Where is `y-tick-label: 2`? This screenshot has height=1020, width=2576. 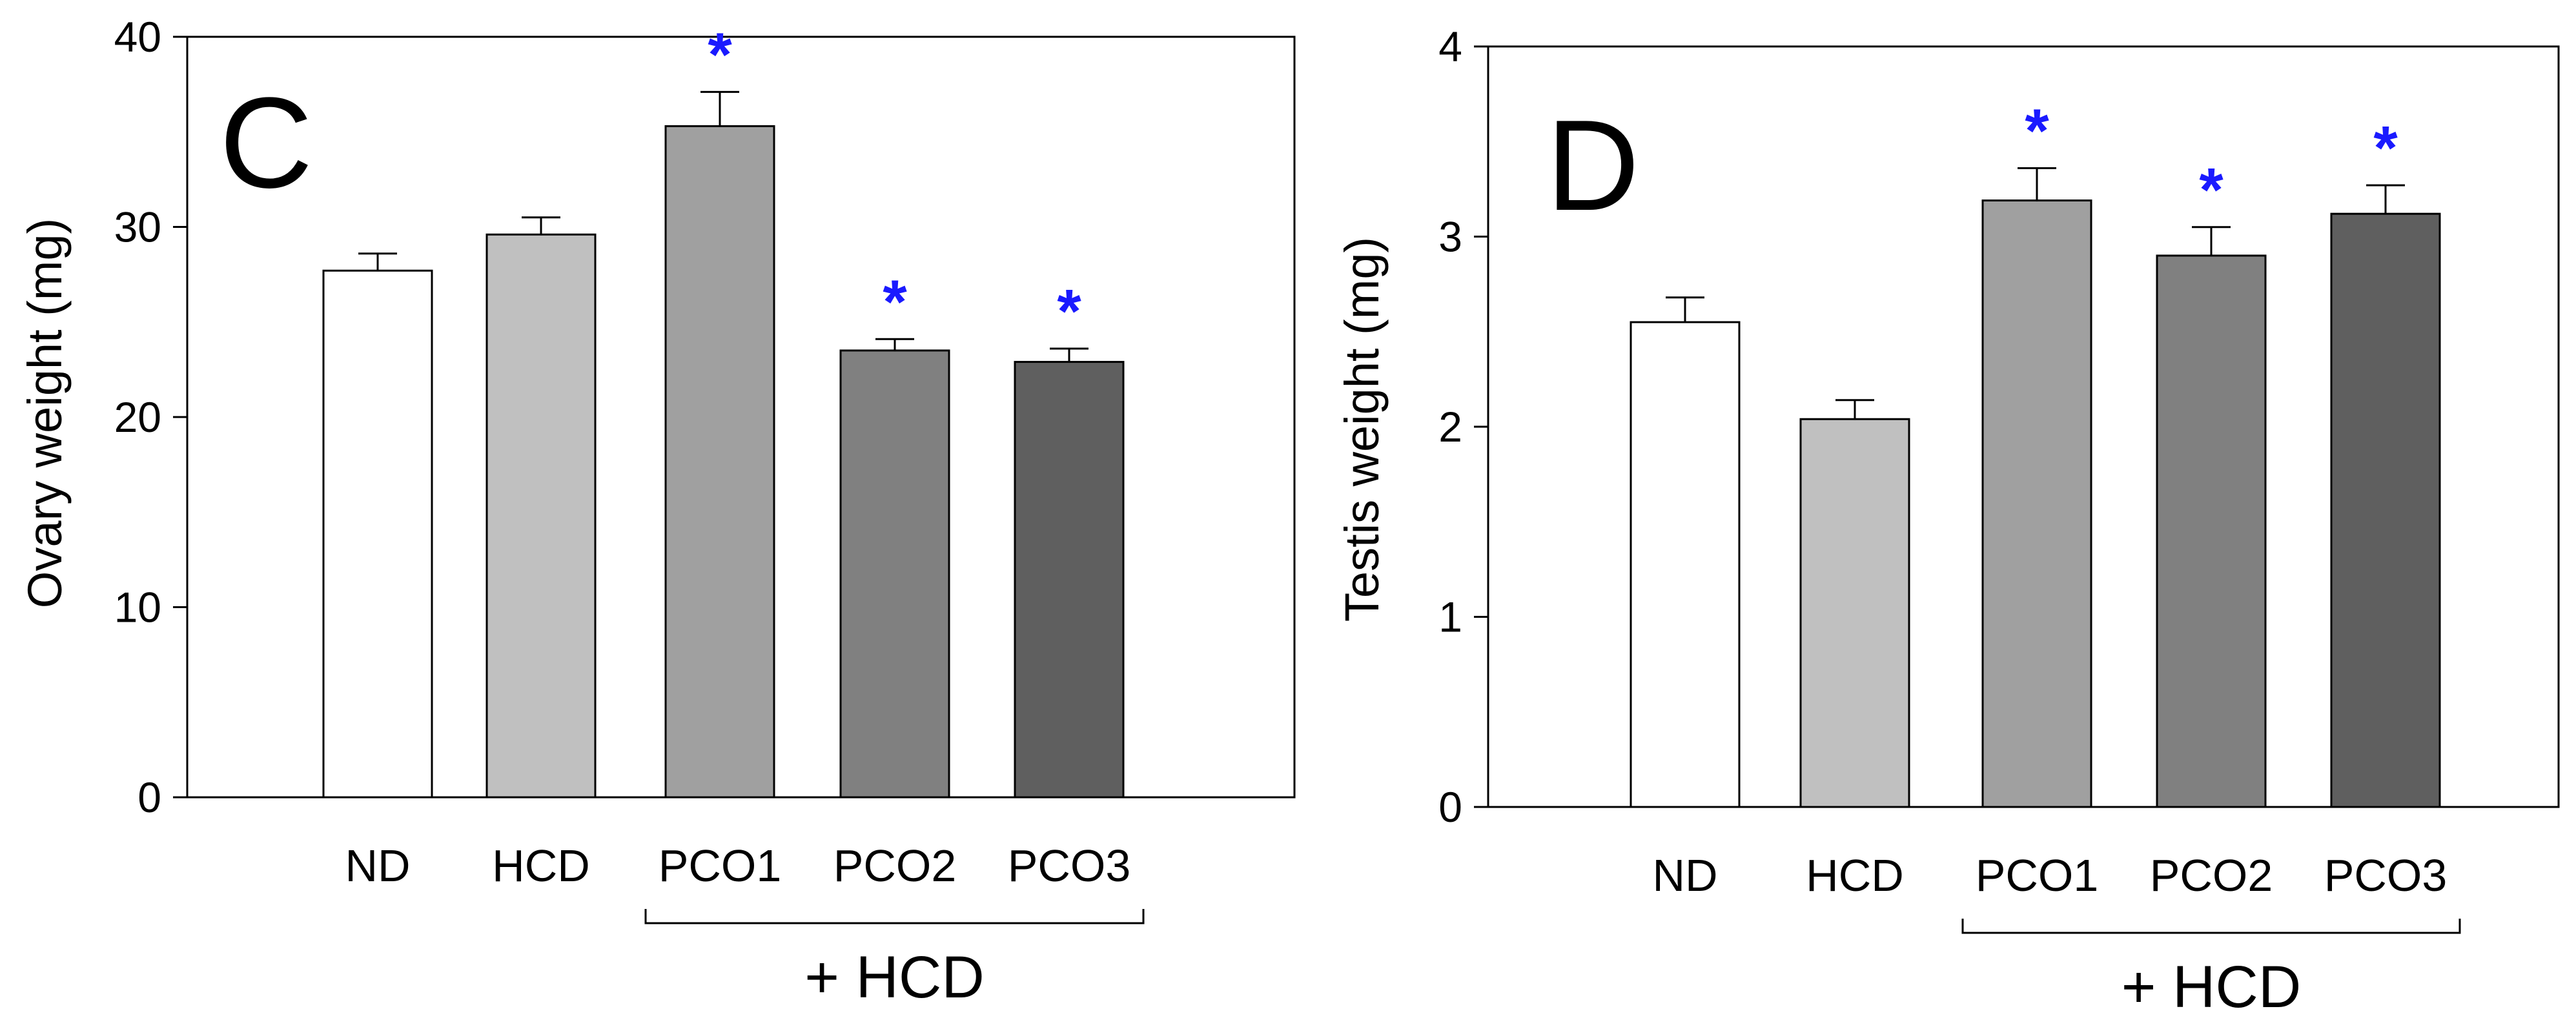
y-tick-label: 2 is located at coordinates (1450, 427).